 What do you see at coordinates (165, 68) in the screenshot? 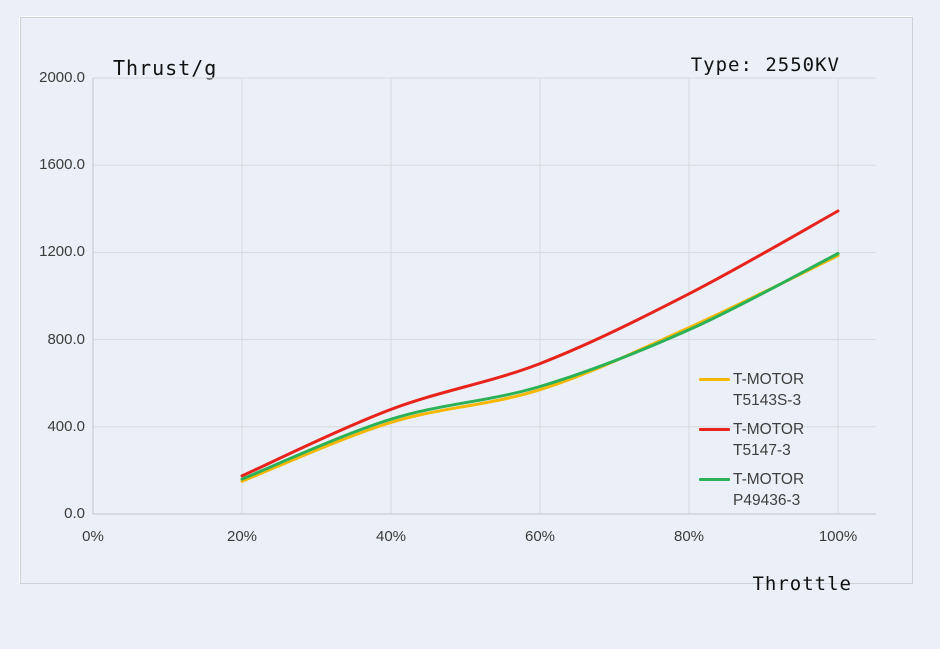
I see `chart-title: Thrust/g` at bounding box center [165, 68].